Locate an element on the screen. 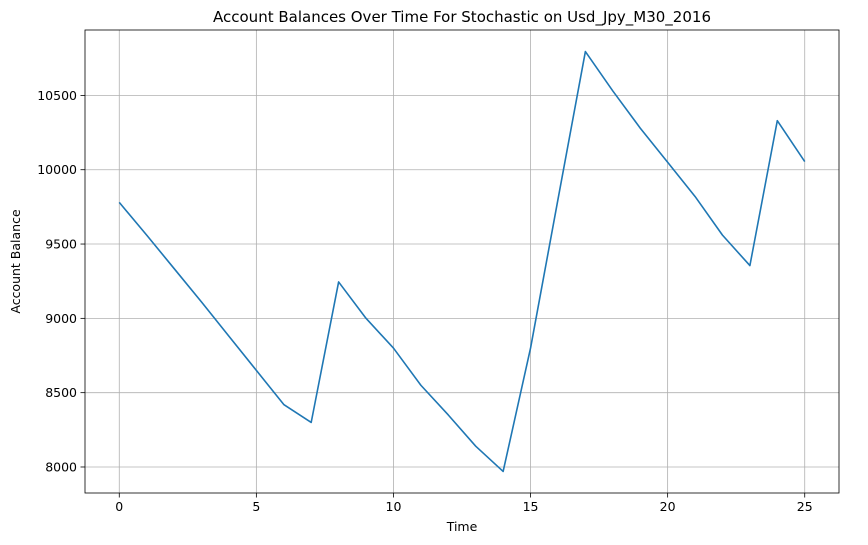 The image size is (868, 545). x-tick-label: 10 is located at coordinates (394, 506).